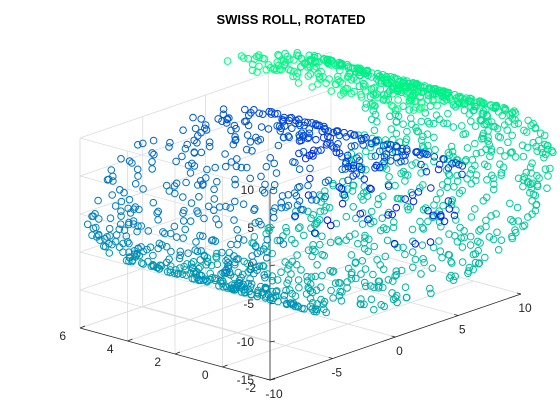 The height and width of the screenshot is (420, 560). I want to click on z-tick-label: -5, so click(248, 304).